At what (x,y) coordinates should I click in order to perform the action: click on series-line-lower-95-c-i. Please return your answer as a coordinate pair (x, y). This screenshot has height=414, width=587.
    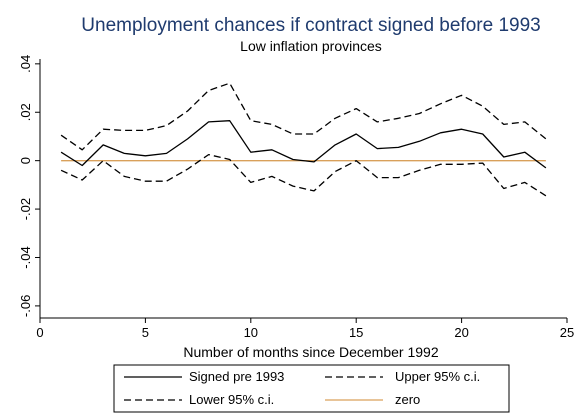
    Looking at the image, I should click on (303, 175).